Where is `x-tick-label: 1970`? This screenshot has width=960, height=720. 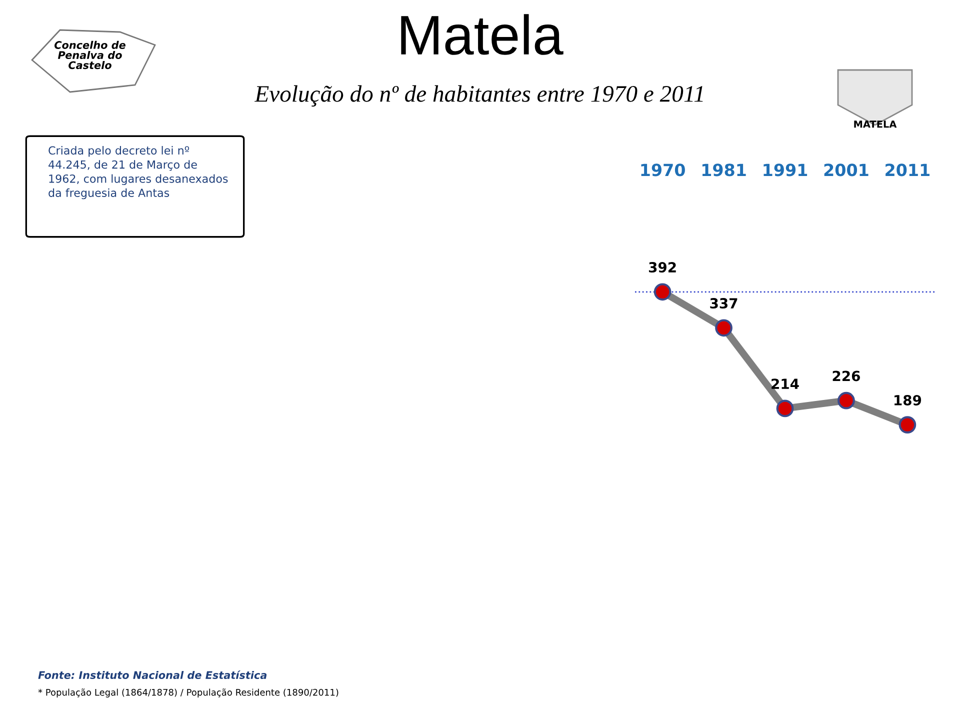
x-tick-label: 1970 is located at coordinates (663, 170).